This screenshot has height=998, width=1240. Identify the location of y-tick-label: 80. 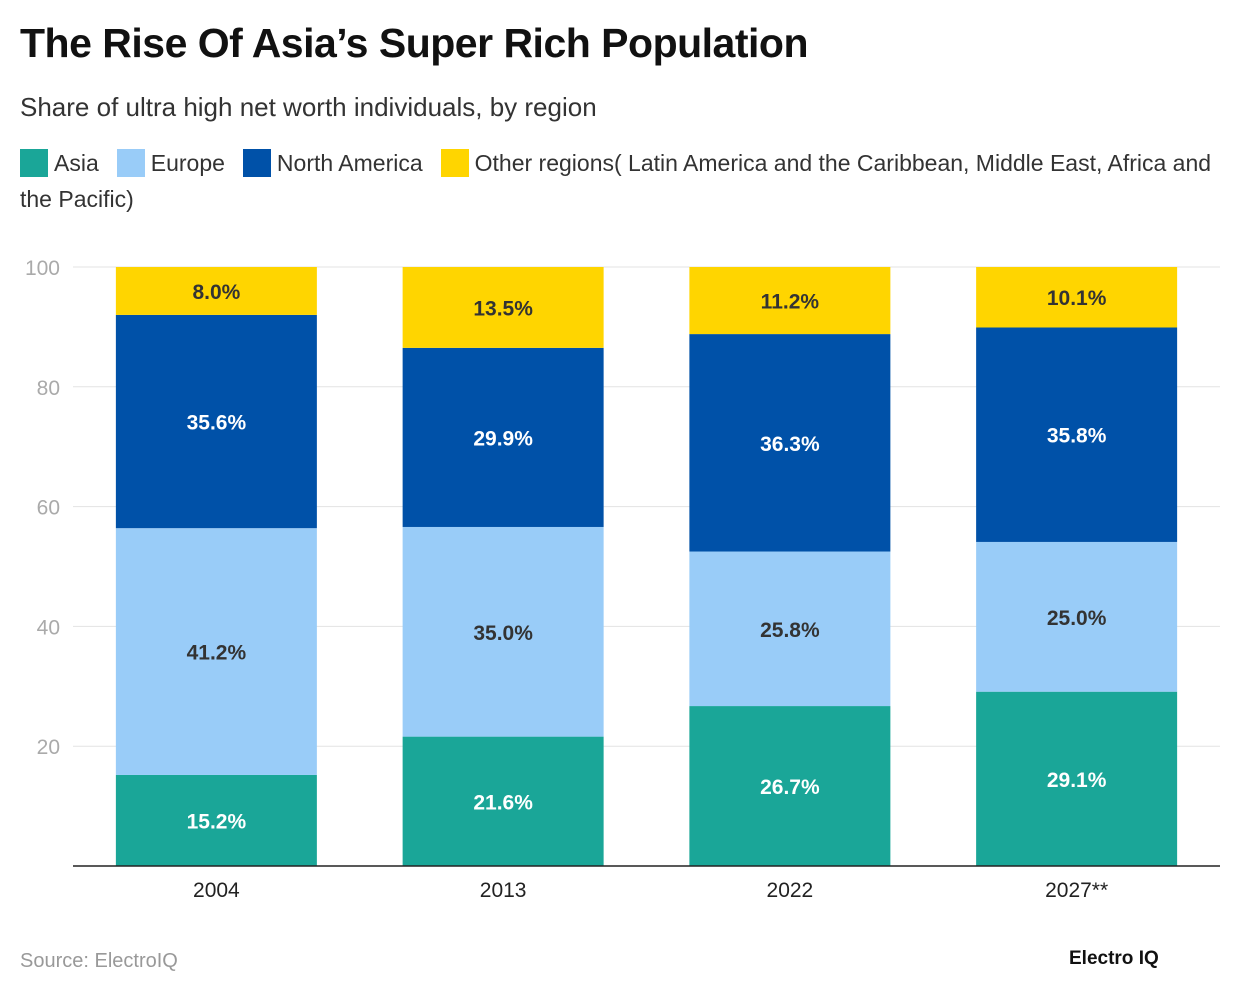
(48, 388).